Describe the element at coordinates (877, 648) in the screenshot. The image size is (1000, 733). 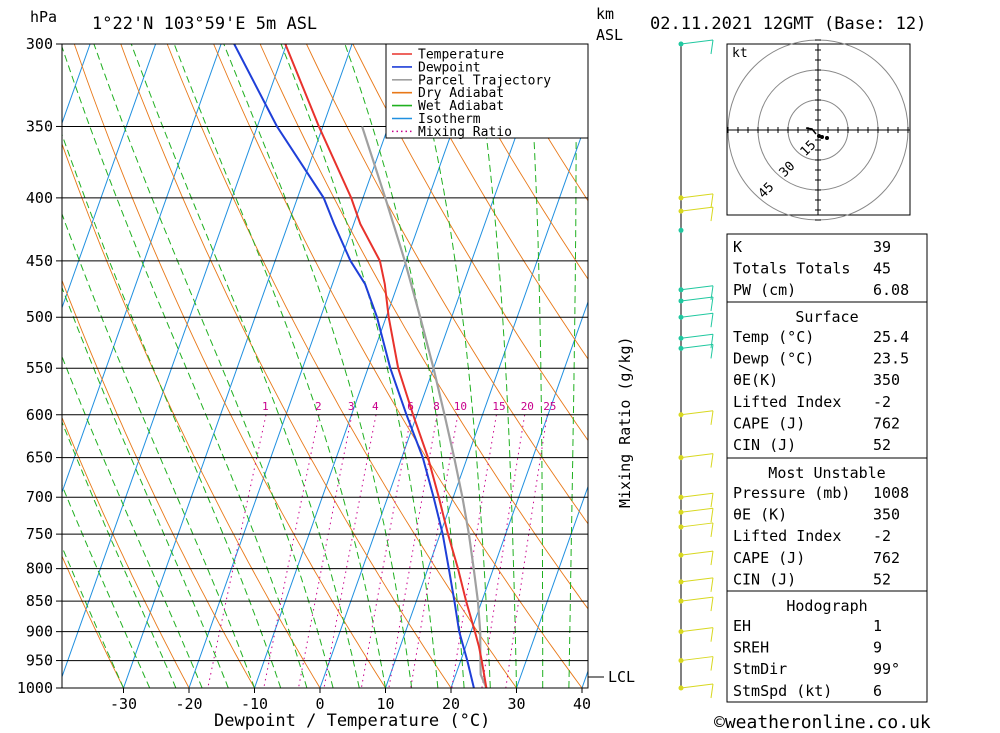
I see `table-row-value: 9` at that location.